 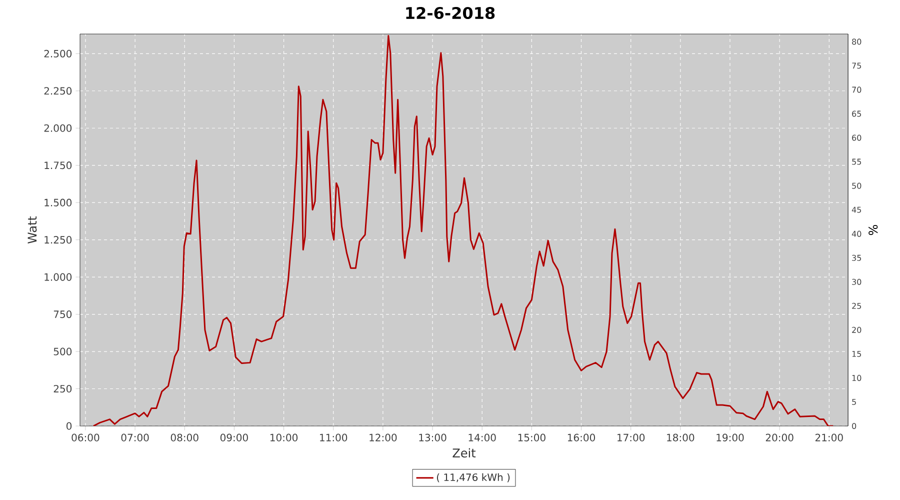 What do you see at coordinates (58, 240) in the screenshot?
I see `y-tick-label: 1.250` at bounding box center [58, 240].